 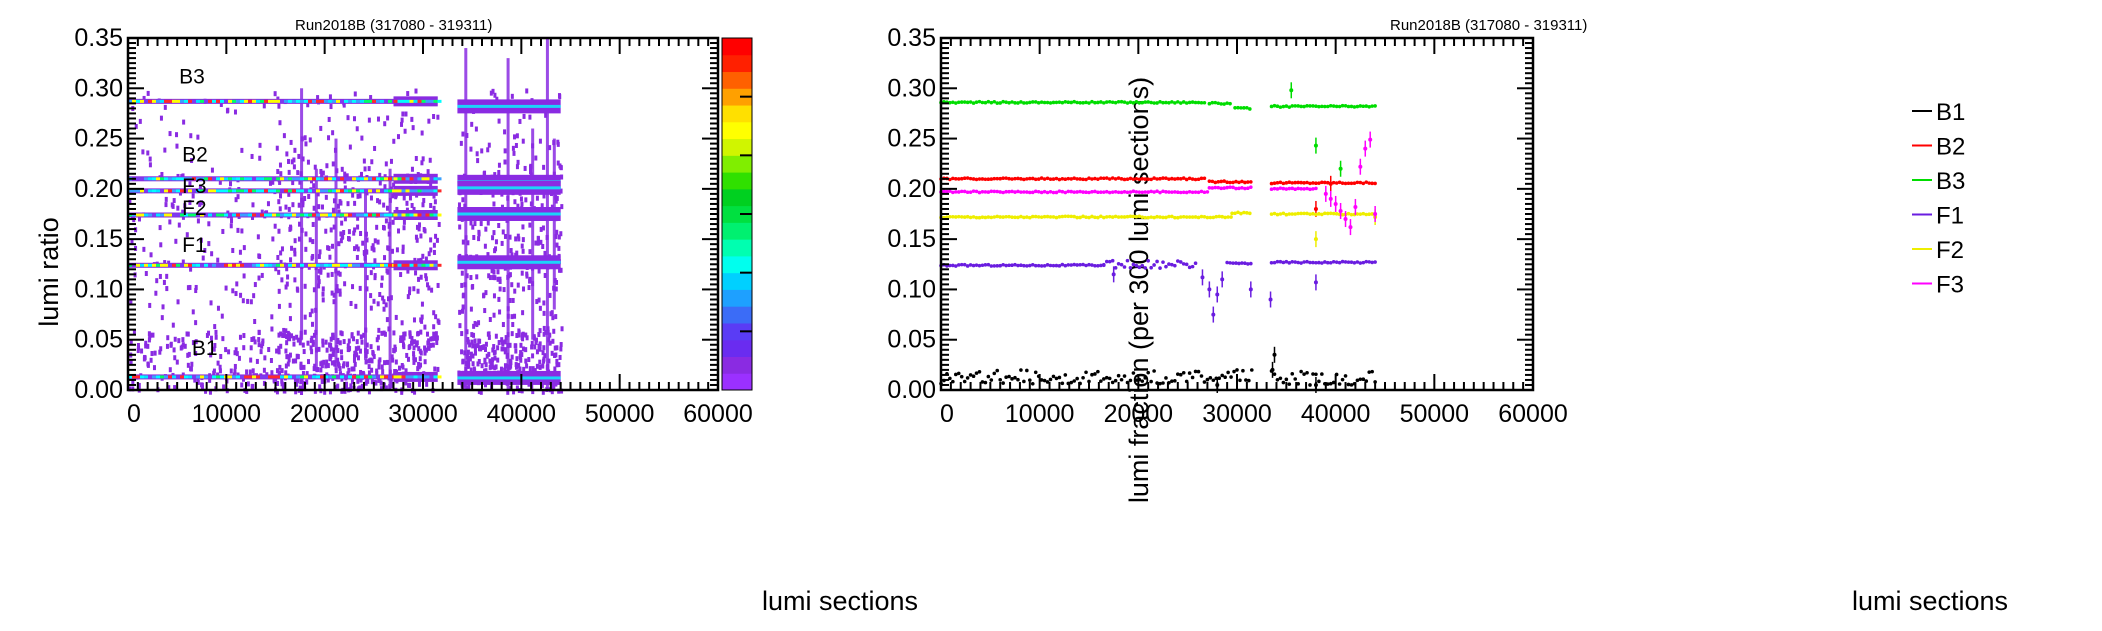 What do you see at coordinates (1139, 290) in the screenshot?
I see `right-y-axis-label: lumi fraction (per 300 lumi sections)` at bounding box center [1139, 290].